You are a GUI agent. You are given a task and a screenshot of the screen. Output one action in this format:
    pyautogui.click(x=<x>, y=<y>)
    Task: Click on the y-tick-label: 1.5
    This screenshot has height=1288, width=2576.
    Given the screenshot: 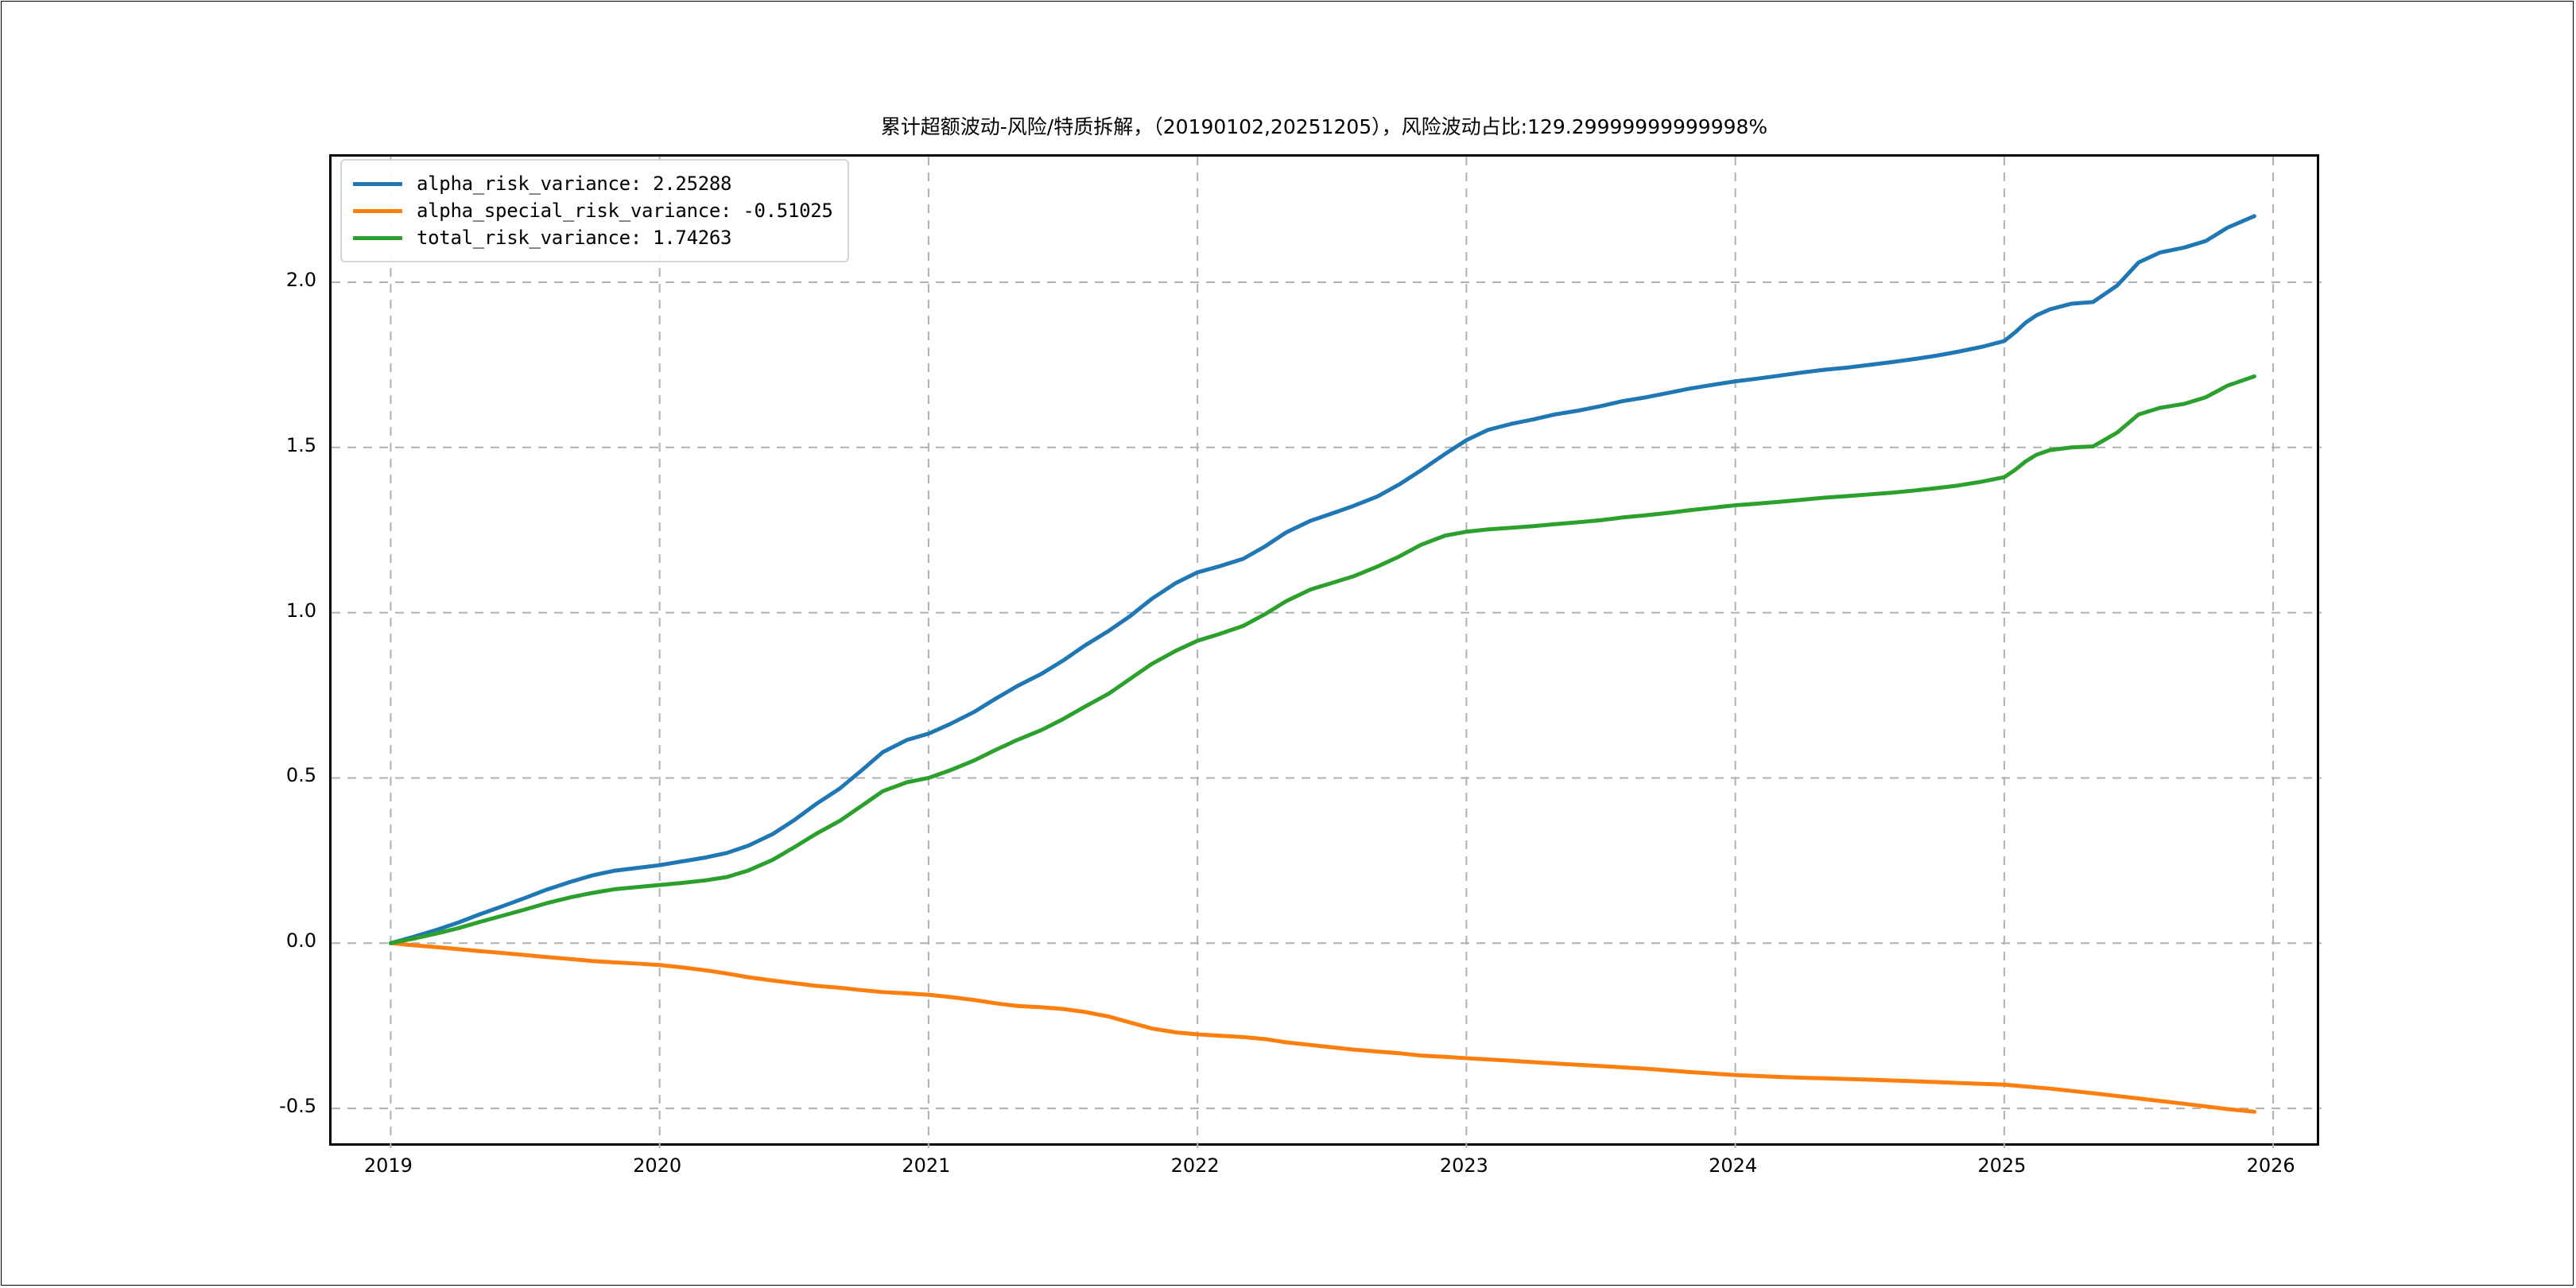 What is the action you would take?
    pyautogui.click(x=301, y=444)
    